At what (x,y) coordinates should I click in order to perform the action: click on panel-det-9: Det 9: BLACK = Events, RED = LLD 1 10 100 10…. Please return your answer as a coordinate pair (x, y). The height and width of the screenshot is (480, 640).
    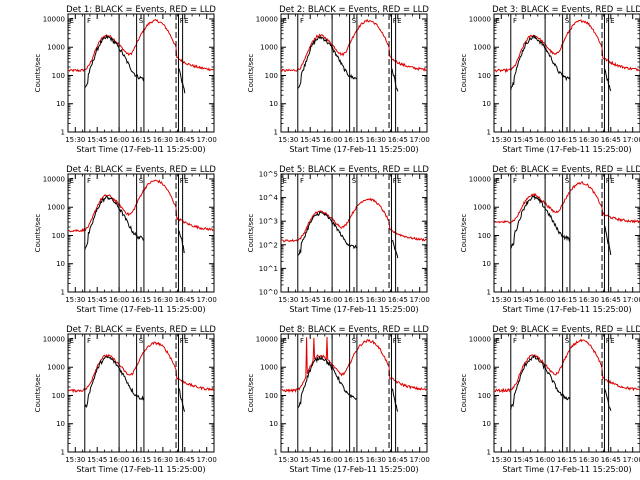
    Looking at the image, I should click on (550, 399).